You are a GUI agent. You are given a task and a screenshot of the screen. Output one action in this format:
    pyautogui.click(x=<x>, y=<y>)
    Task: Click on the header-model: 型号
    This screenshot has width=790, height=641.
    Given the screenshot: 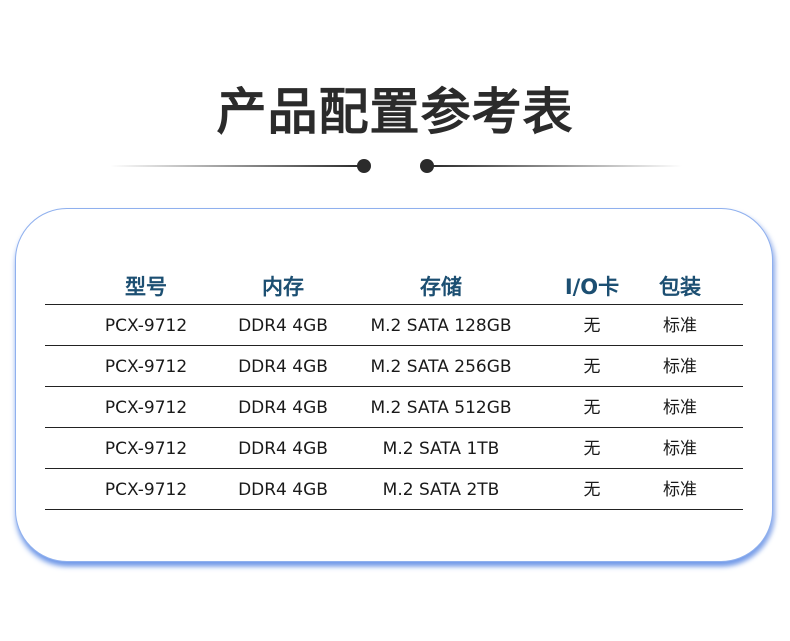 What is the action you would take?
    pyautogui.click(x=146, y=287)
    